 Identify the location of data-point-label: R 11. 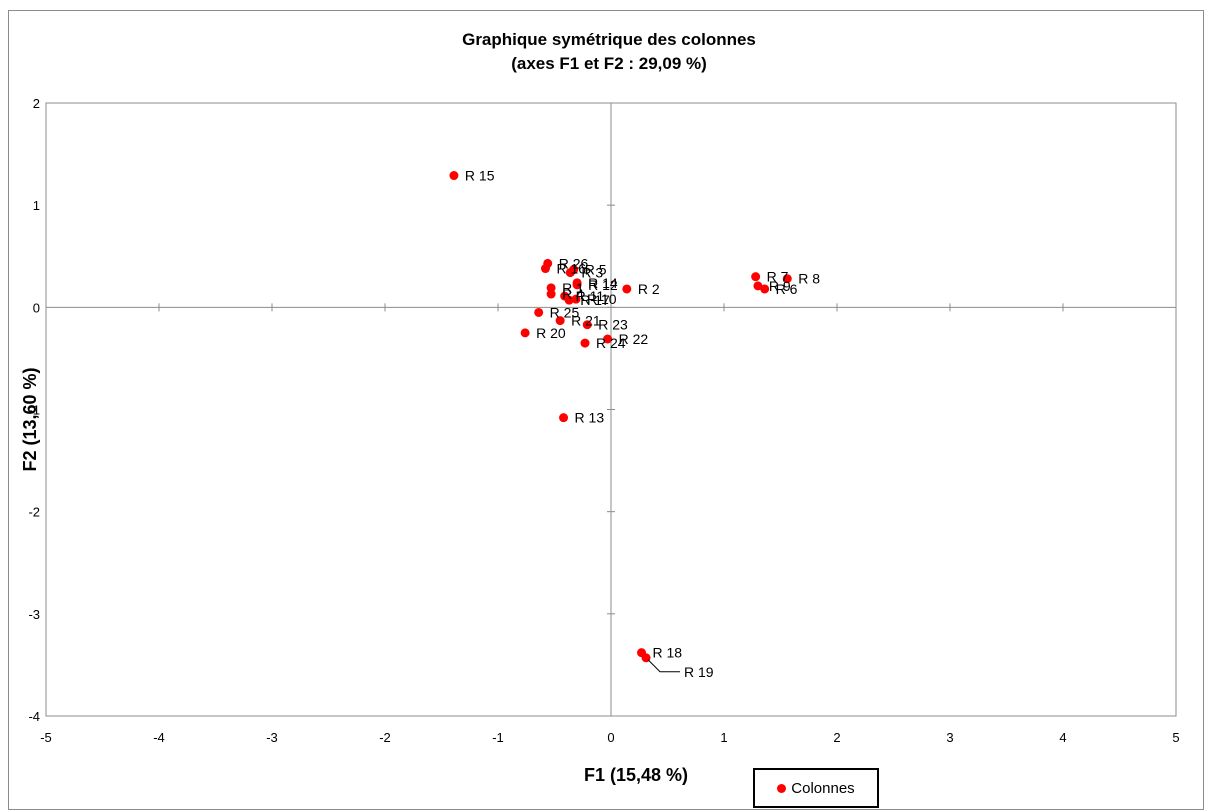
(590, 296).